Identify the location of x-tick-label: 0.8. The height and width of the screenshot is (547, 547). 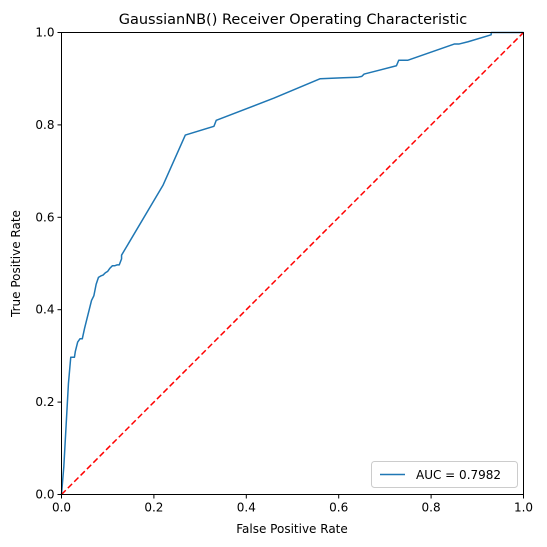
(431, 508).